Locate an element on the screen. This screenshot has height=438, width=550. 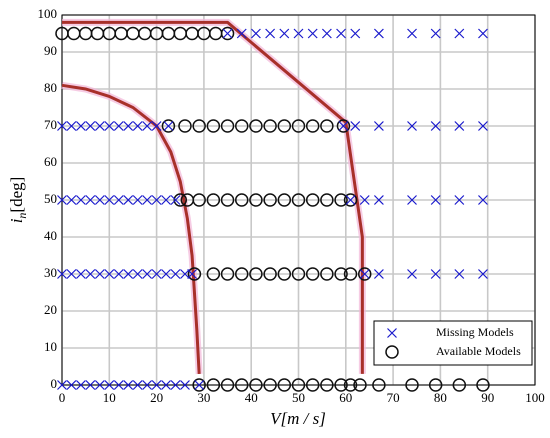
x-tick-label: 0 is located at coordinates (62, 397).